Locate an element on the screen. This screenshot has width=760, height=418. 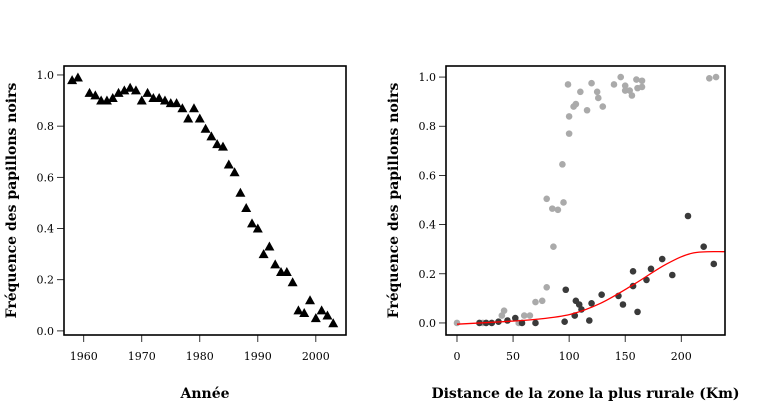
x-tick-label: 2000 is located at coordinates (316, 356).